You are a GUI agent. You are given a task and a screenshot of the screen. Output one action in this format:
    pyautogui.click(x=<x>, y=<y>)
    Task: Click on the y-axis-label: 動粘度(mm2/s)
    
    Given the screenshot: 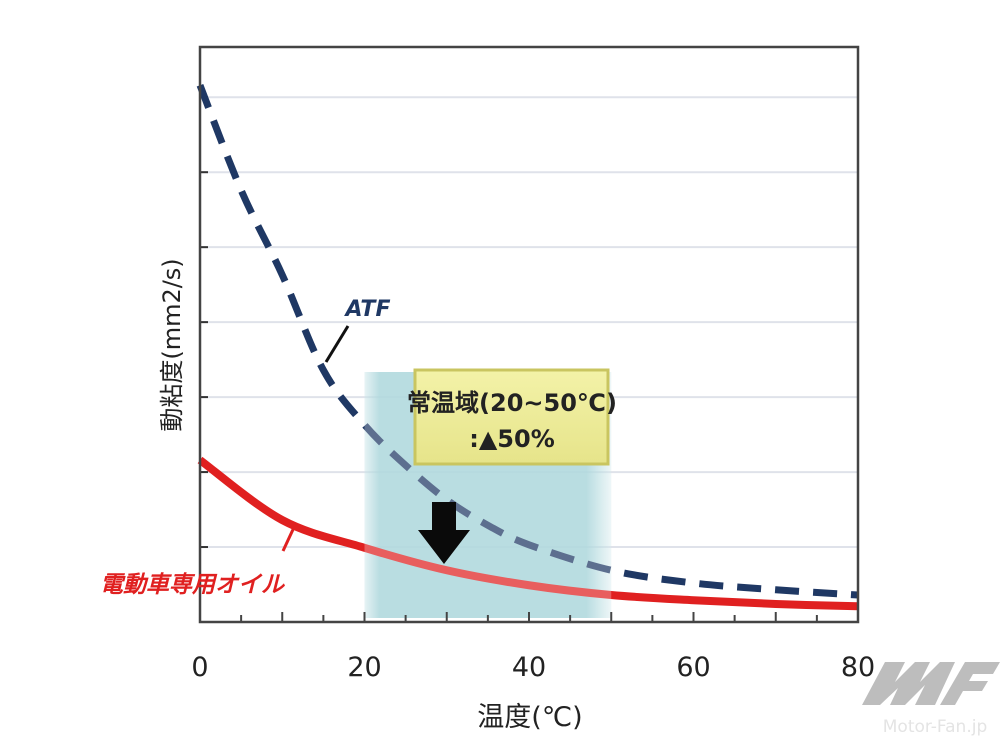 What is the action you would take?
    pyautogui.click(x=172, y=344)
    